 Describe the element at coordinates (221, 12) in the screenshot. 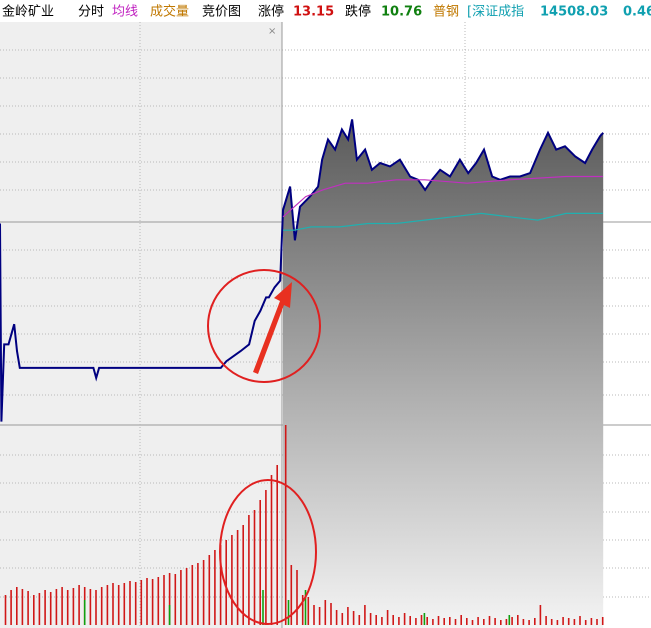

I see `tab: 竞价图` at that location.